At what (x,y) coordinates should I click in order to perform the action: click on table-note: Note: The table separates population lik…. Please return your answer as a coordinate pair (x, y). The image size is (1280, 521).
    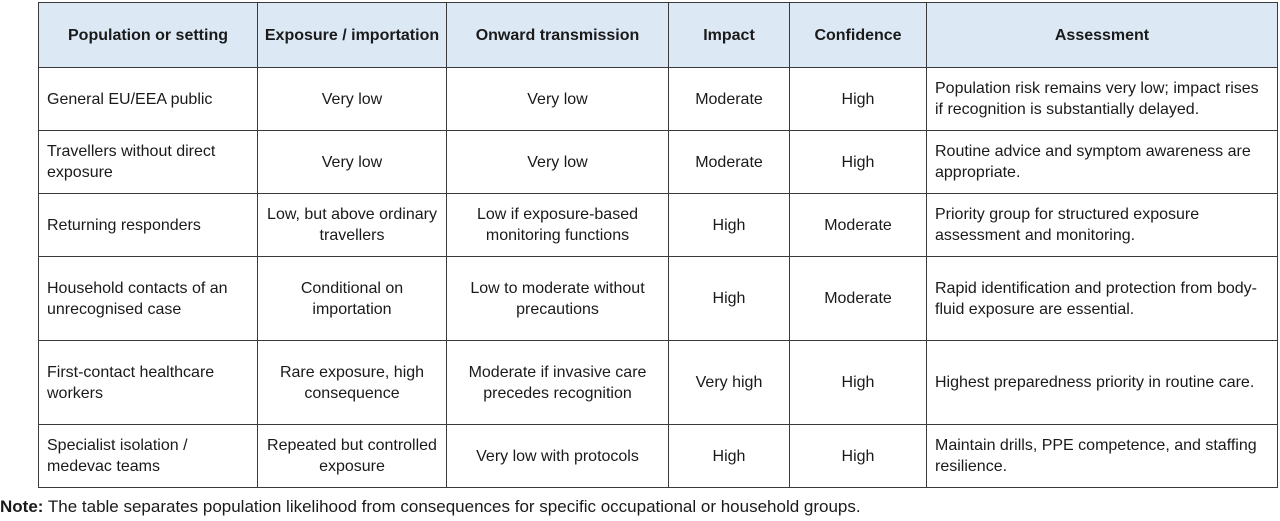
    Looking at the image, I should click on (430, 507).